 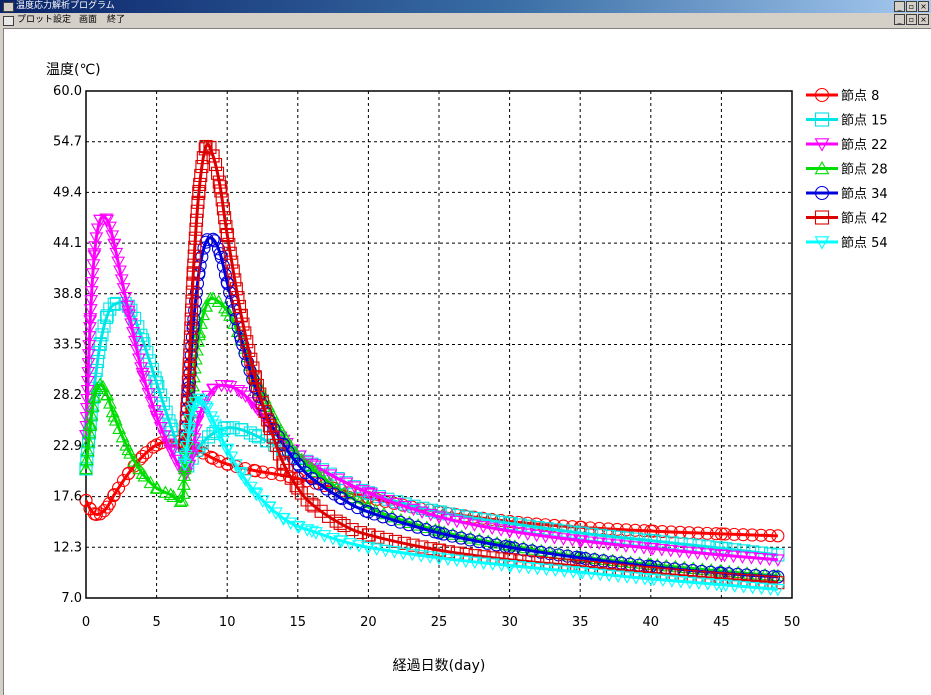 I want to click on y-tick-label: 28.2, so click(x=67, y=395).